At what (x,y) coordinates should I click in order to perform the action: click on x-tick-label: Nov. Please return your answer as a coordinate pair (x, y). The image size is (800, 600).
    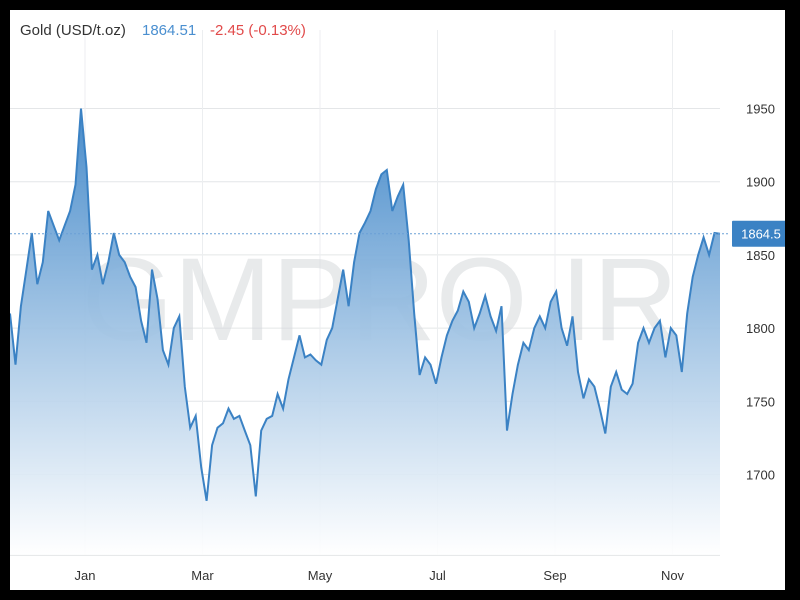
    Looking at the image, I should click on (673, 575).